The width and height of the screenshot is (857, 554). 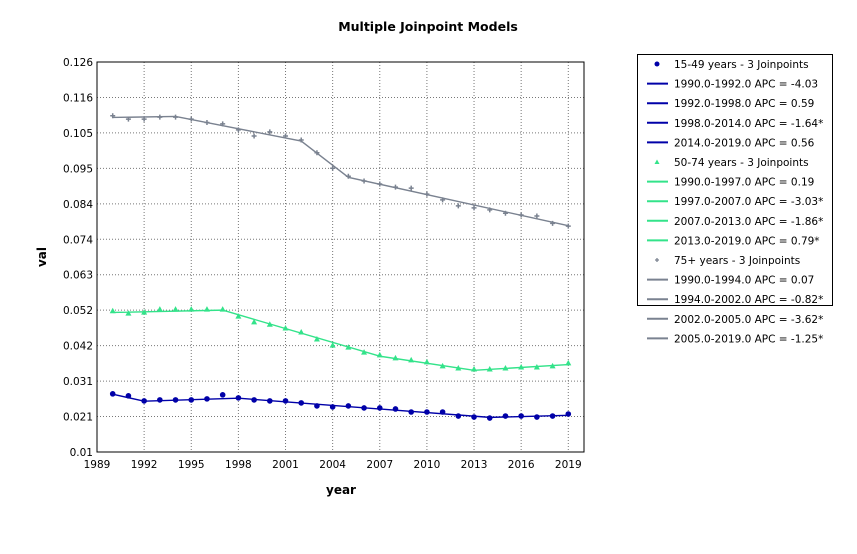 What do you see at coordinates (191, 465) in the screenshot?
I see `x-tick-label: 1995` at bounding box center [191, 465].